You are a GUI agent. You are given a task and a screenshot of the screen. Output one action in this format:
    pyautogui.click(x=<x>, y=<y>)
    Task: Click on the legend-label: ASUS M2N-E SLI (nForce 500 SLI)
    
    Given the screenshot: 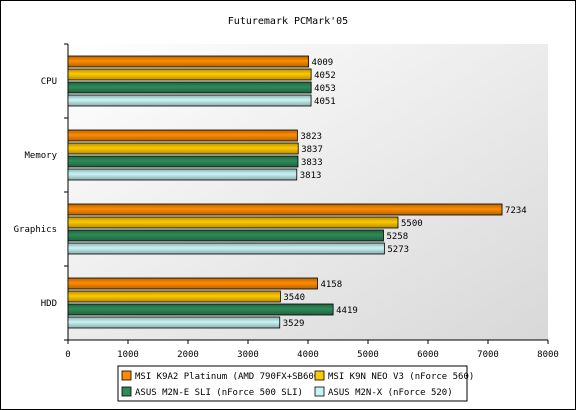 What is the action you would take?
    pyautogui.click(x=219, y=393)
    